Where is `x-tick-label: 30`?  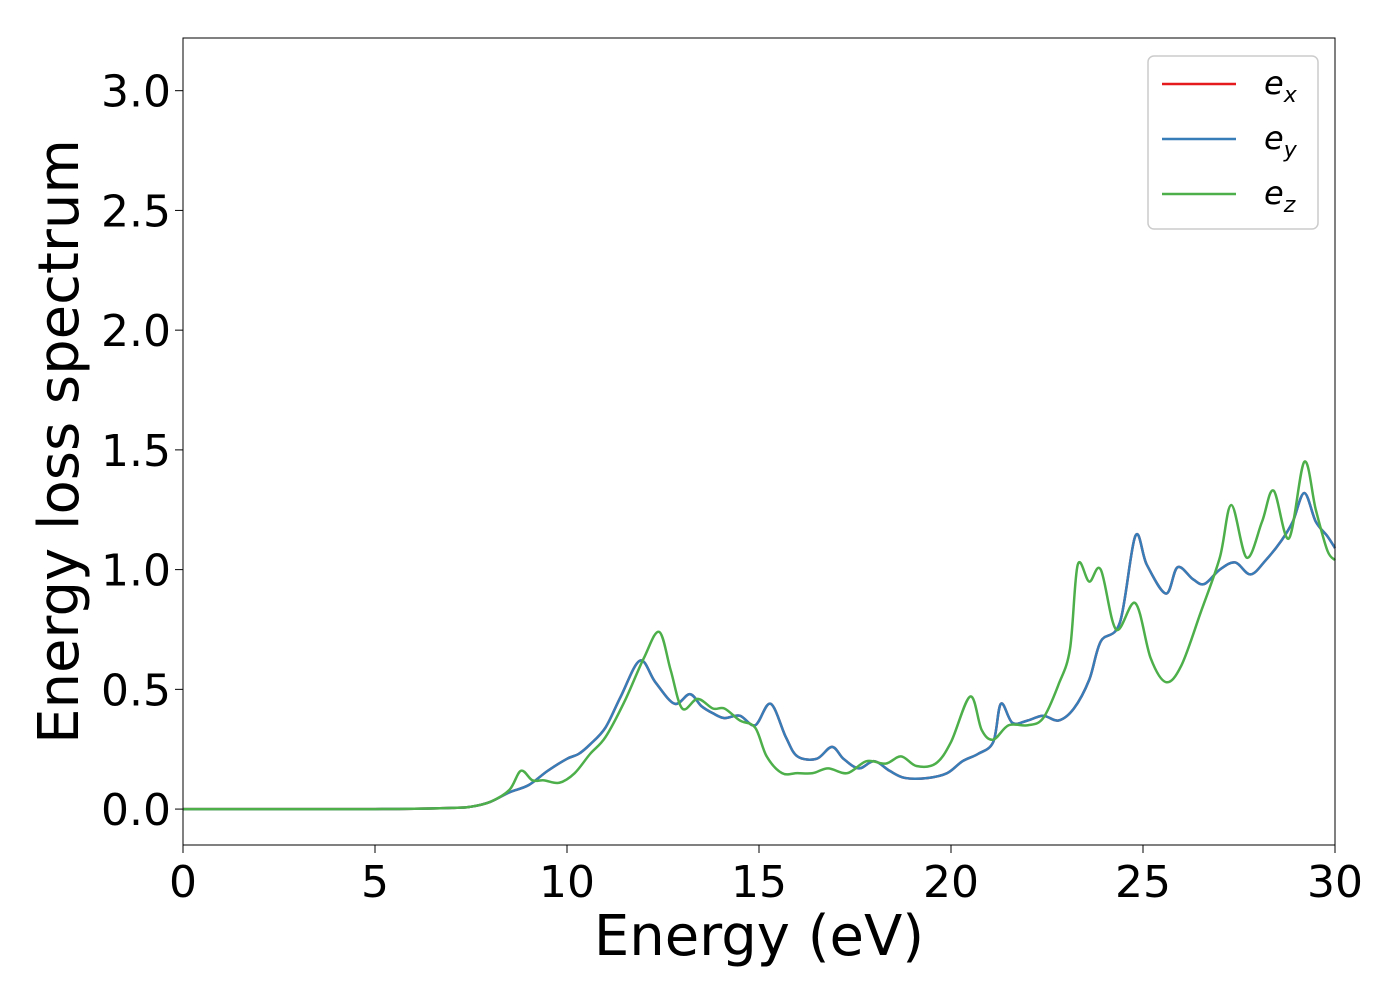 x-tick-label: 30 is located at coordinates (1335, 882).